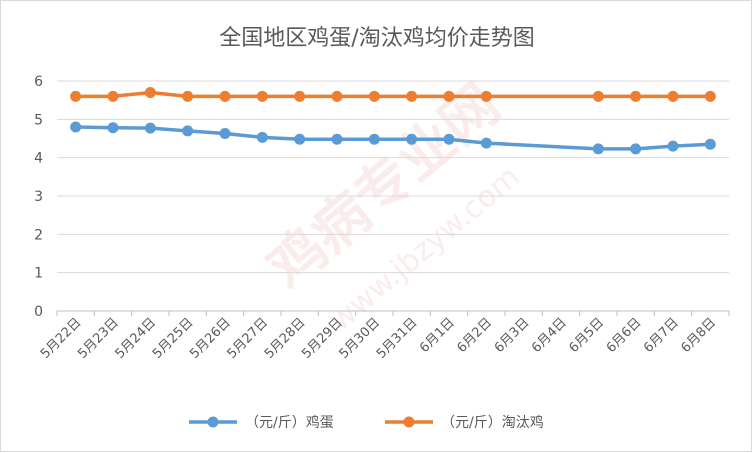 This screenshot has width=752, height=453. Describe the element at coordinates (38, 82) in the screenshot. I see `y-tick-label: 6` at that location.